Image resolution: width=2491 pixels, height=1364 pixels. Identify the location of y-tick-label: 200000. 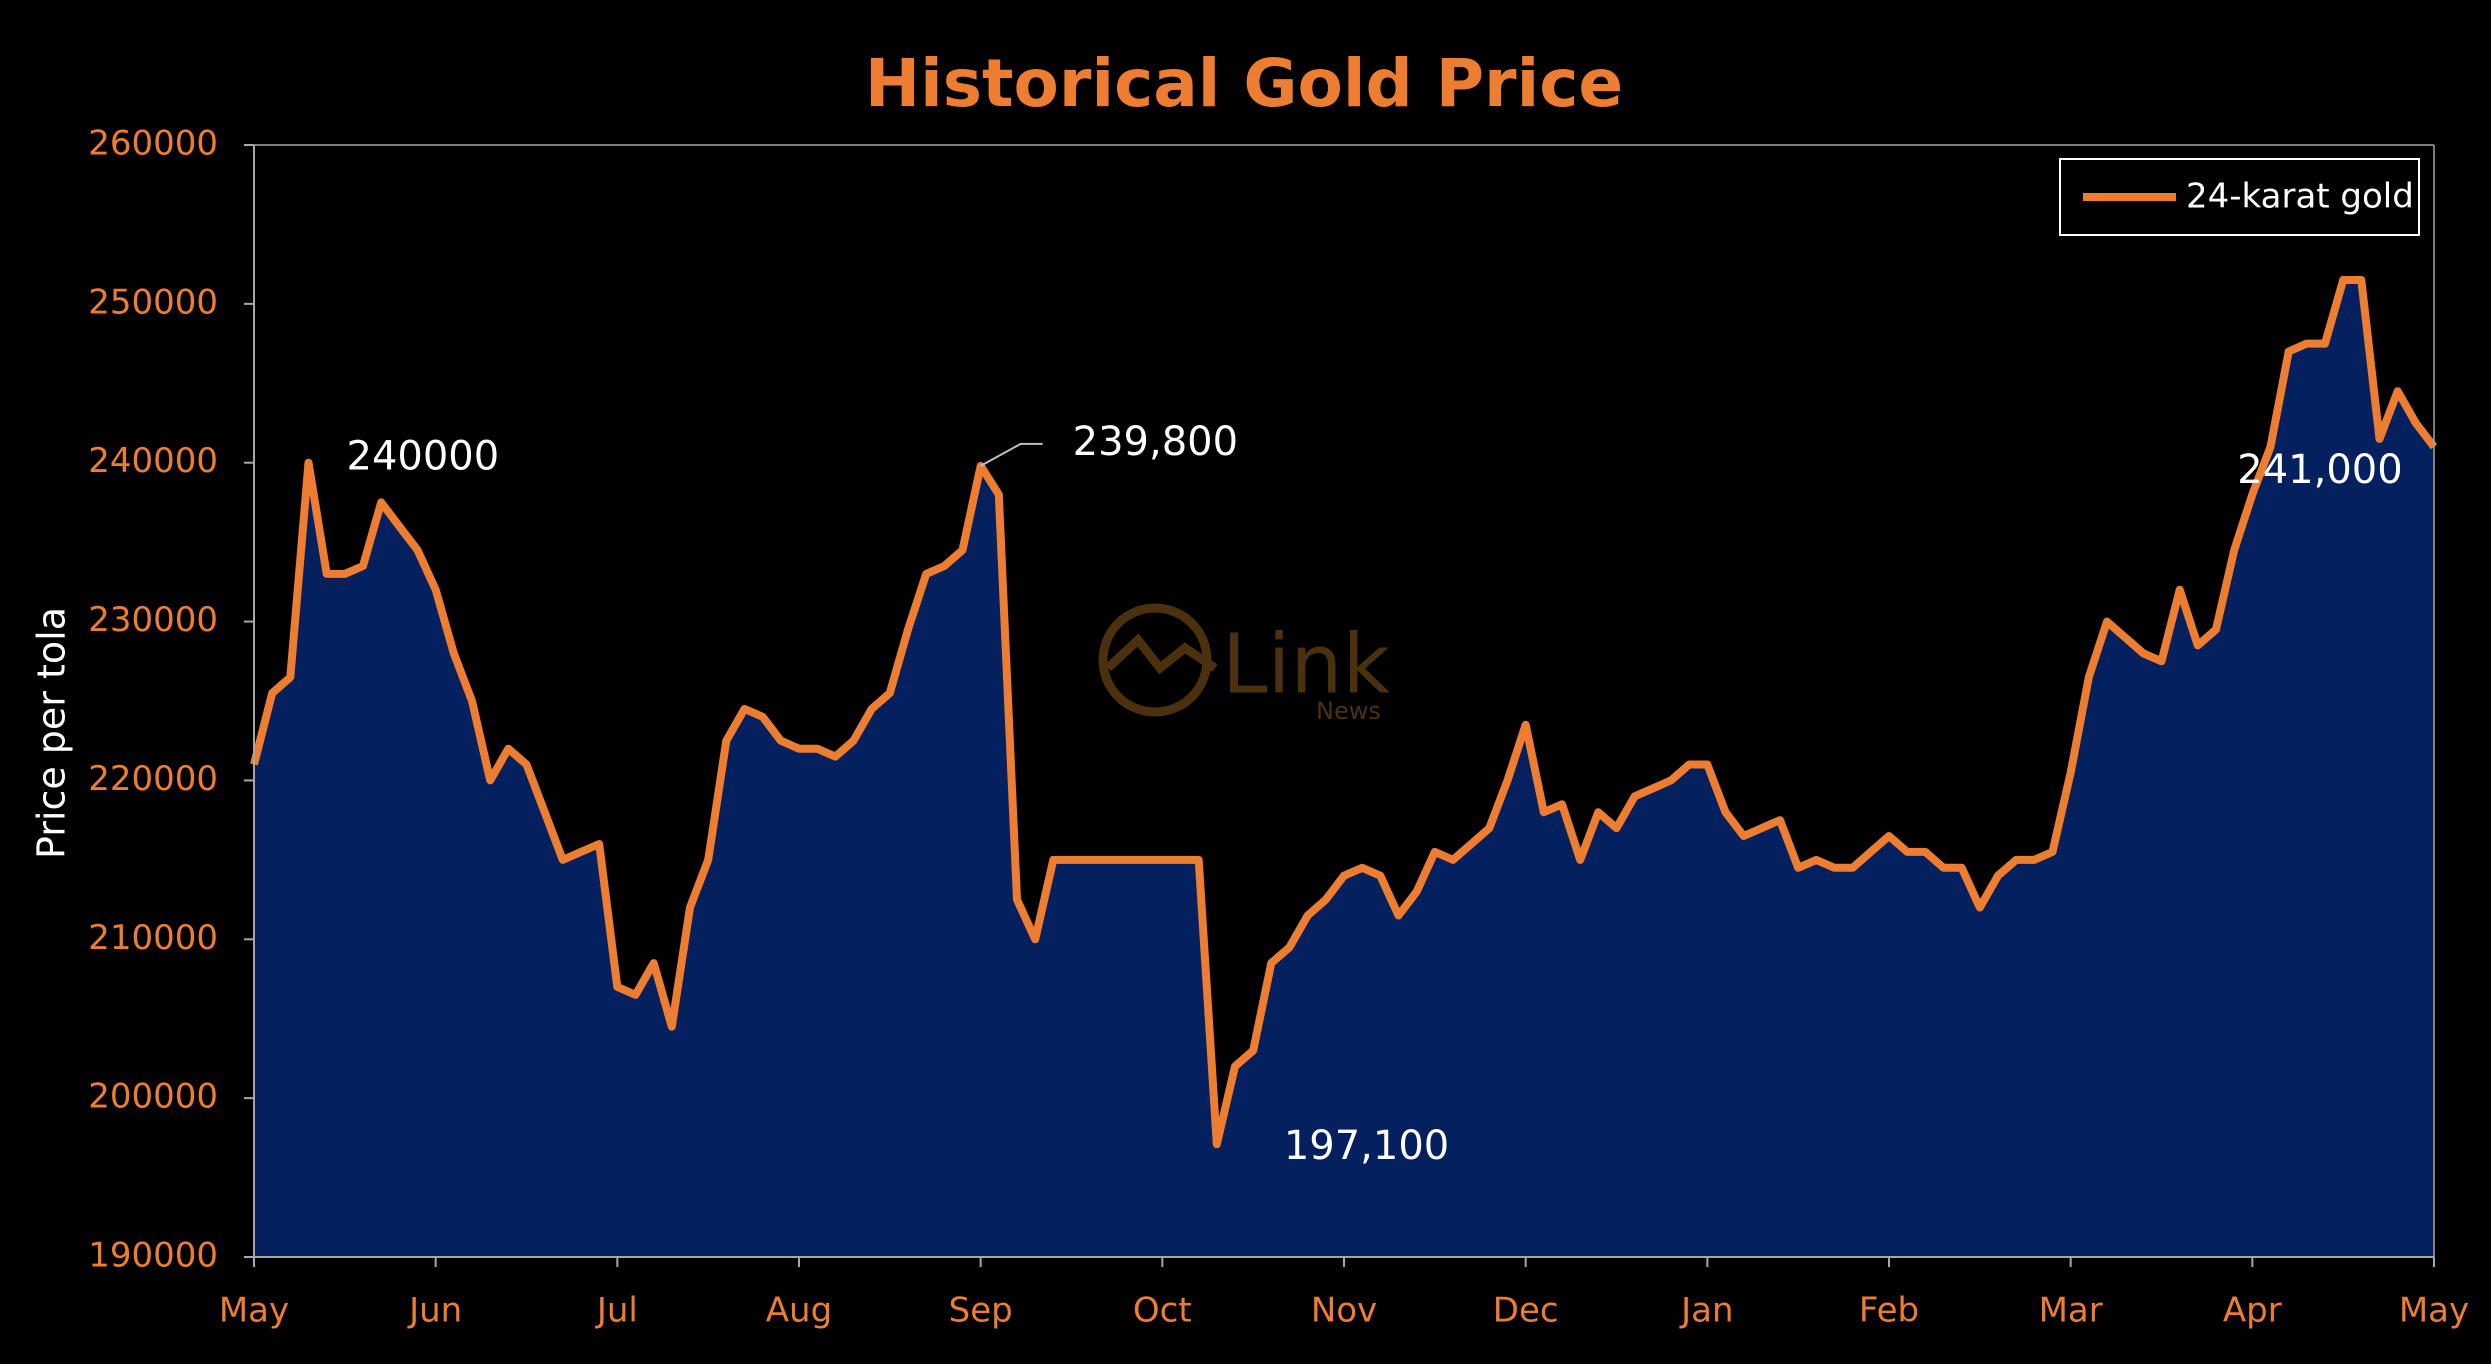
(153, 1097).